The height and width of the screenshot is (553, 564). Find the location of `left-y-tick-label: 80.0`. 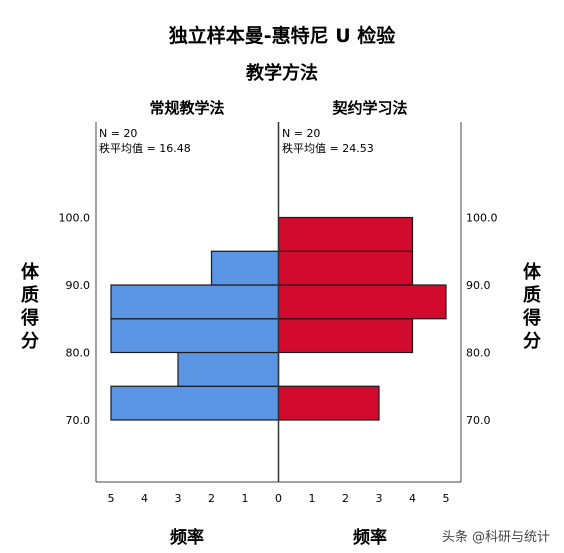

left-y-tick-label: 80.0 is located at coordinates (78, 353).